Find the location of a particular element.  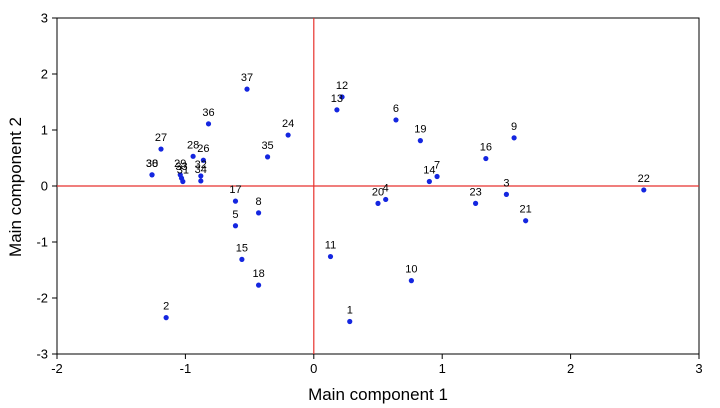

point-label: 20 is located at coordinates (378, 192).